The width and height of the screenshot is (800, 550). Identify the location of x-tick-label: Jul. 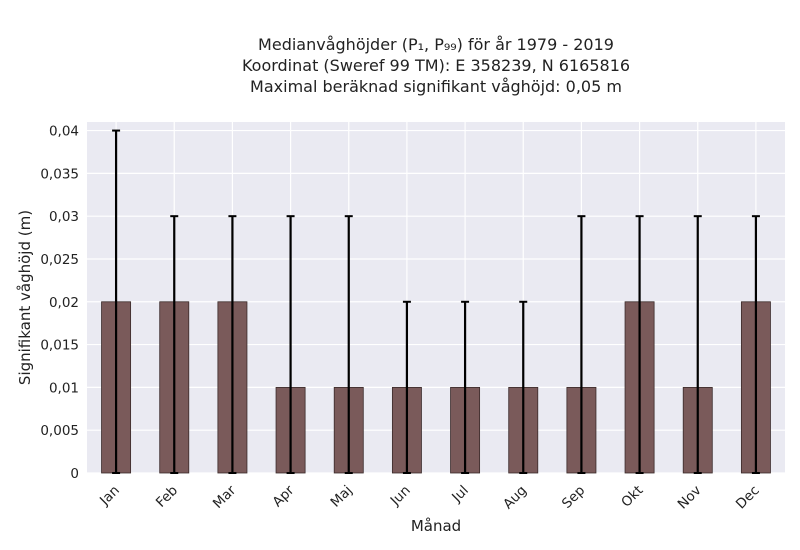
(460, 495).